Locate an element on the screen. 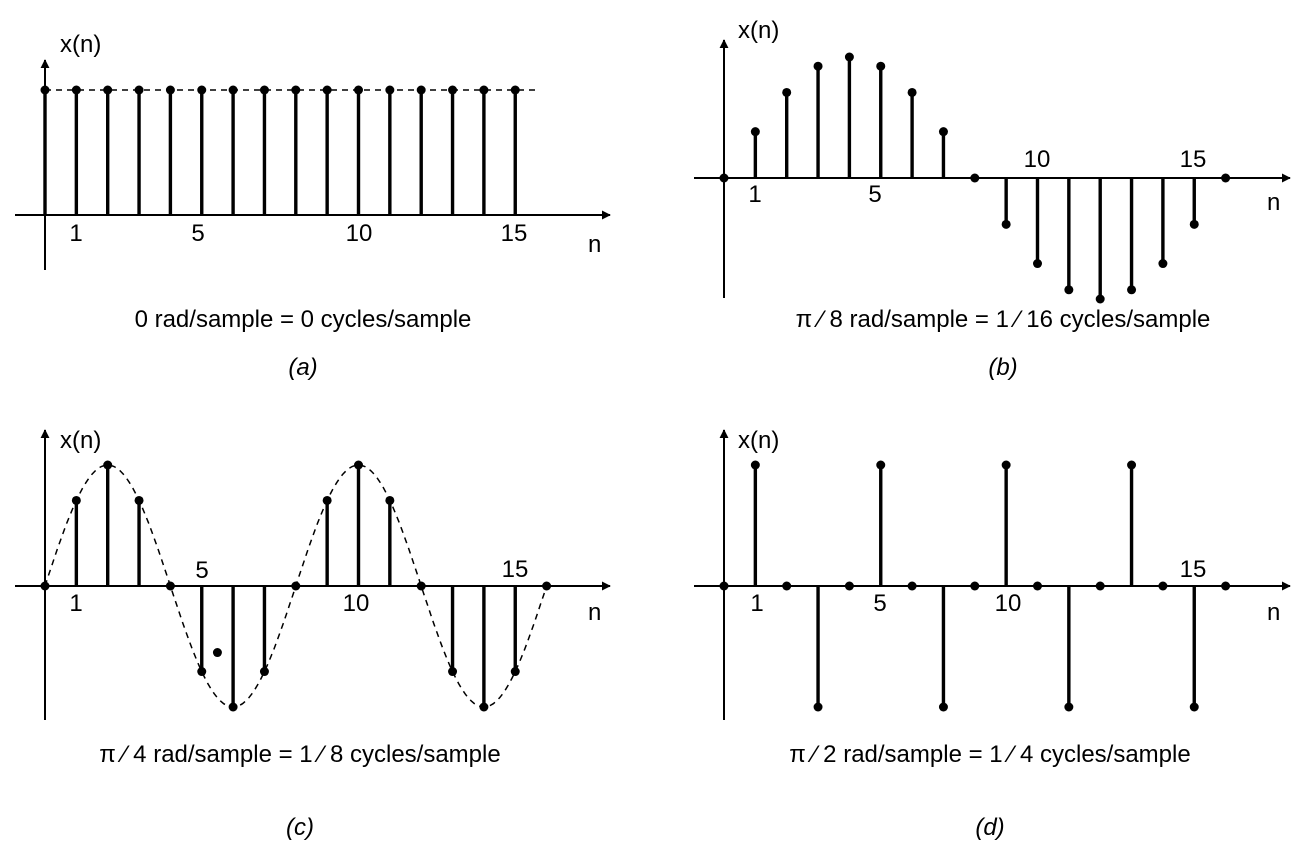 Image resolution: width=1311 pixels, height=855 pixels. panel-c-tick-1: 1 is located at coordinates (75, 603).